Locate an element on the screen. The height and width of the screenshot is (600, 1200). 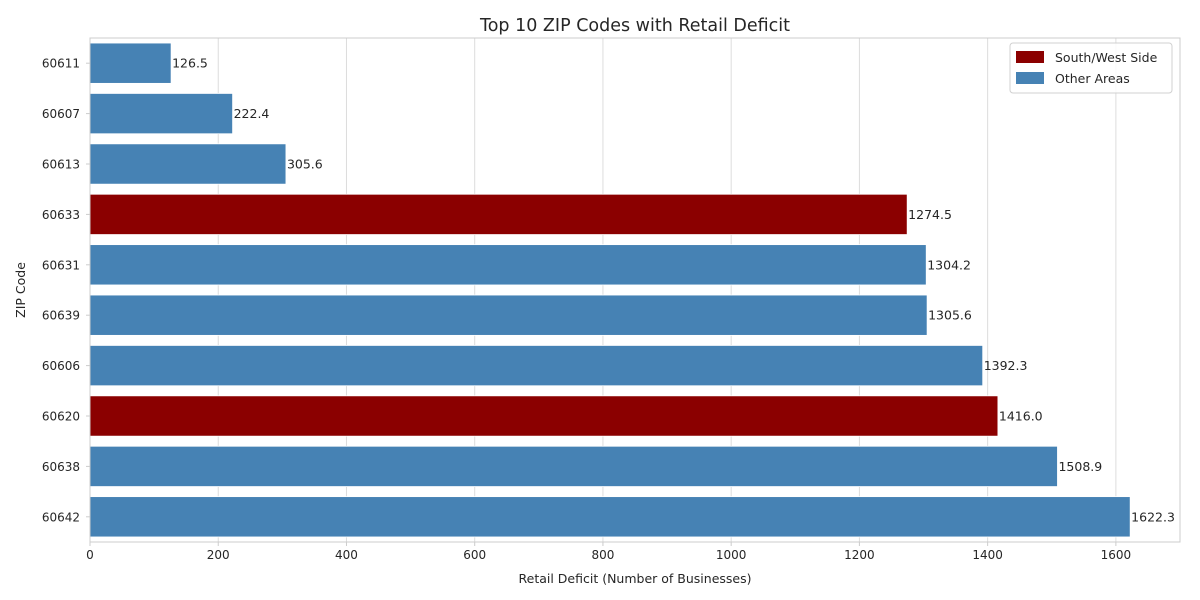
value-label: 1392.3 is located at coordinates (1006, 365).